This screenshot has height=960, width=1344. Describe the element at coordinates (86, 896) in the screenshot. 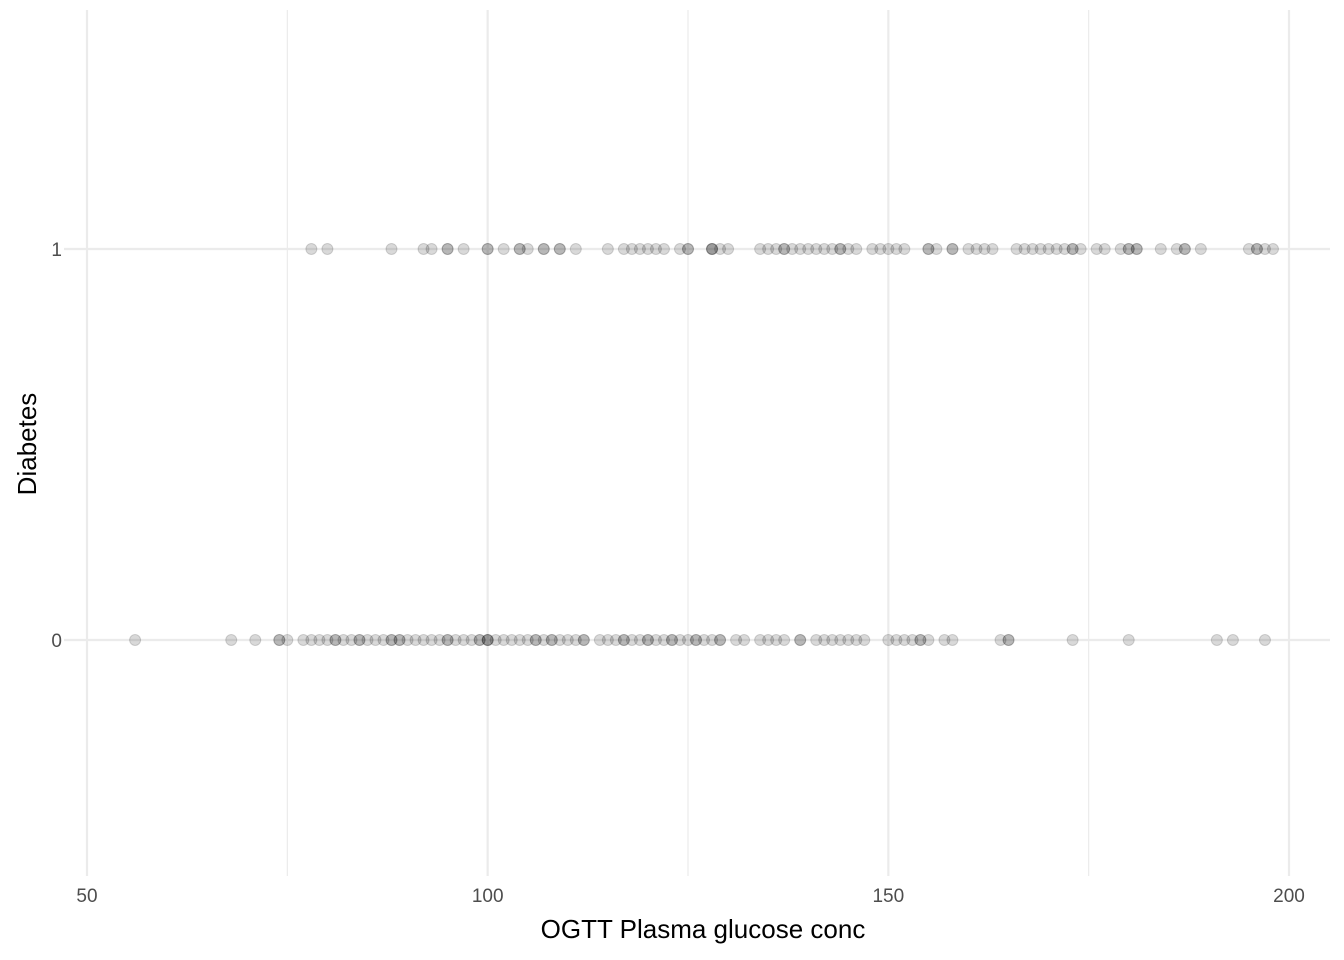

I see `x-tick-label: 50` at that location.